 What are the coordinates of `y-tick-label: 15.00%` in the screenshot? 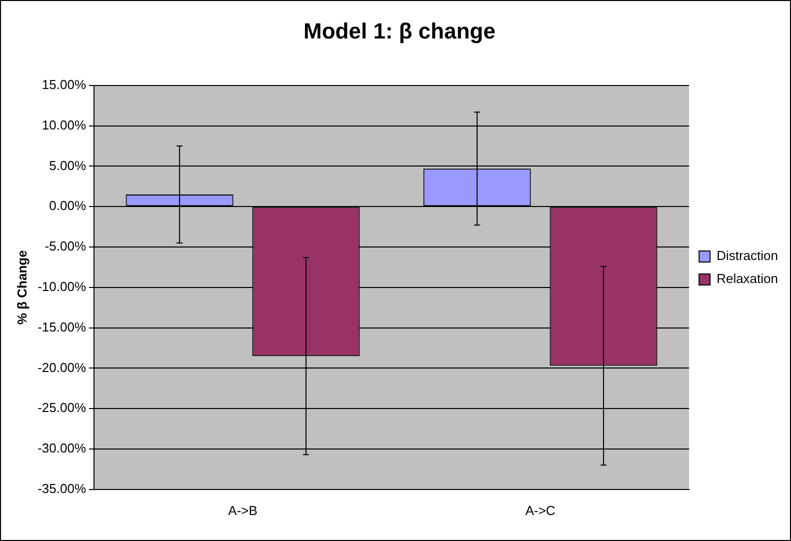 It's located at (64, 84).